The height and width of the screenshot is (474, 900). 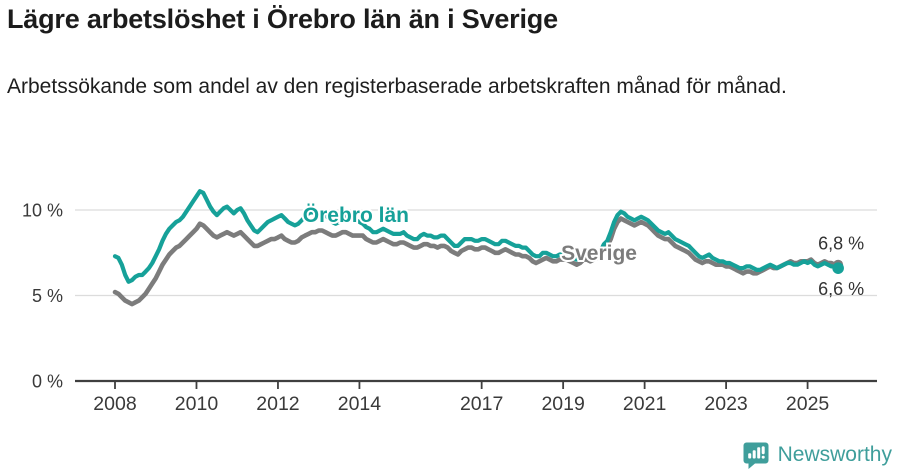 What do you see at coordinates (360, 404) in the screenshot?
I see `x-tick-label: 2014` at bounding box center [360, 404].